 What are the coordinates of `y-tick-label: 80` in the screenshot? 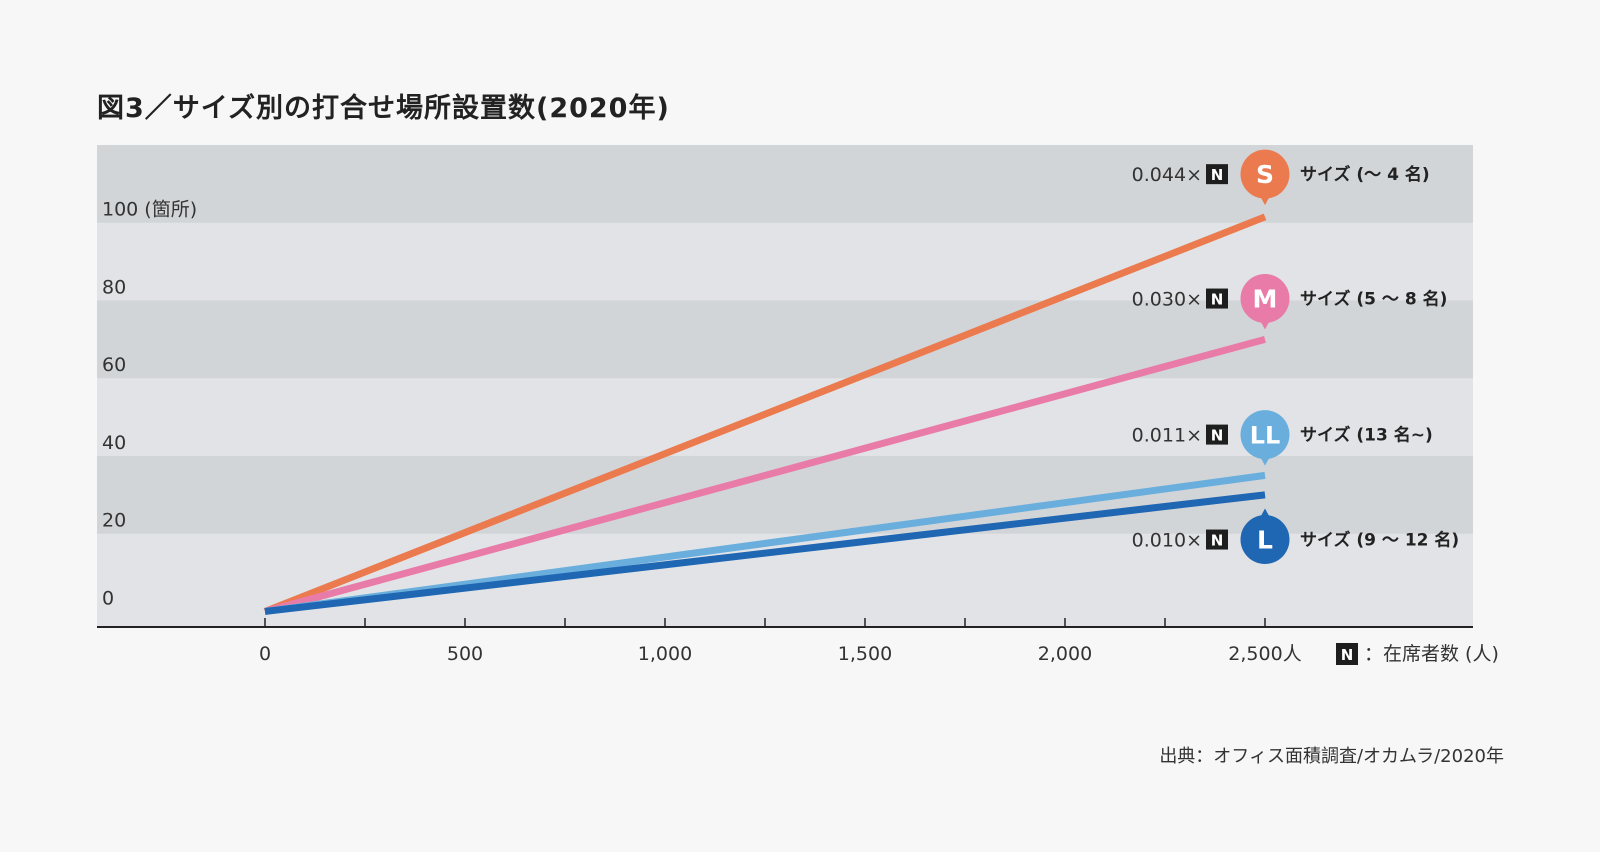 It's located at (114, 287).